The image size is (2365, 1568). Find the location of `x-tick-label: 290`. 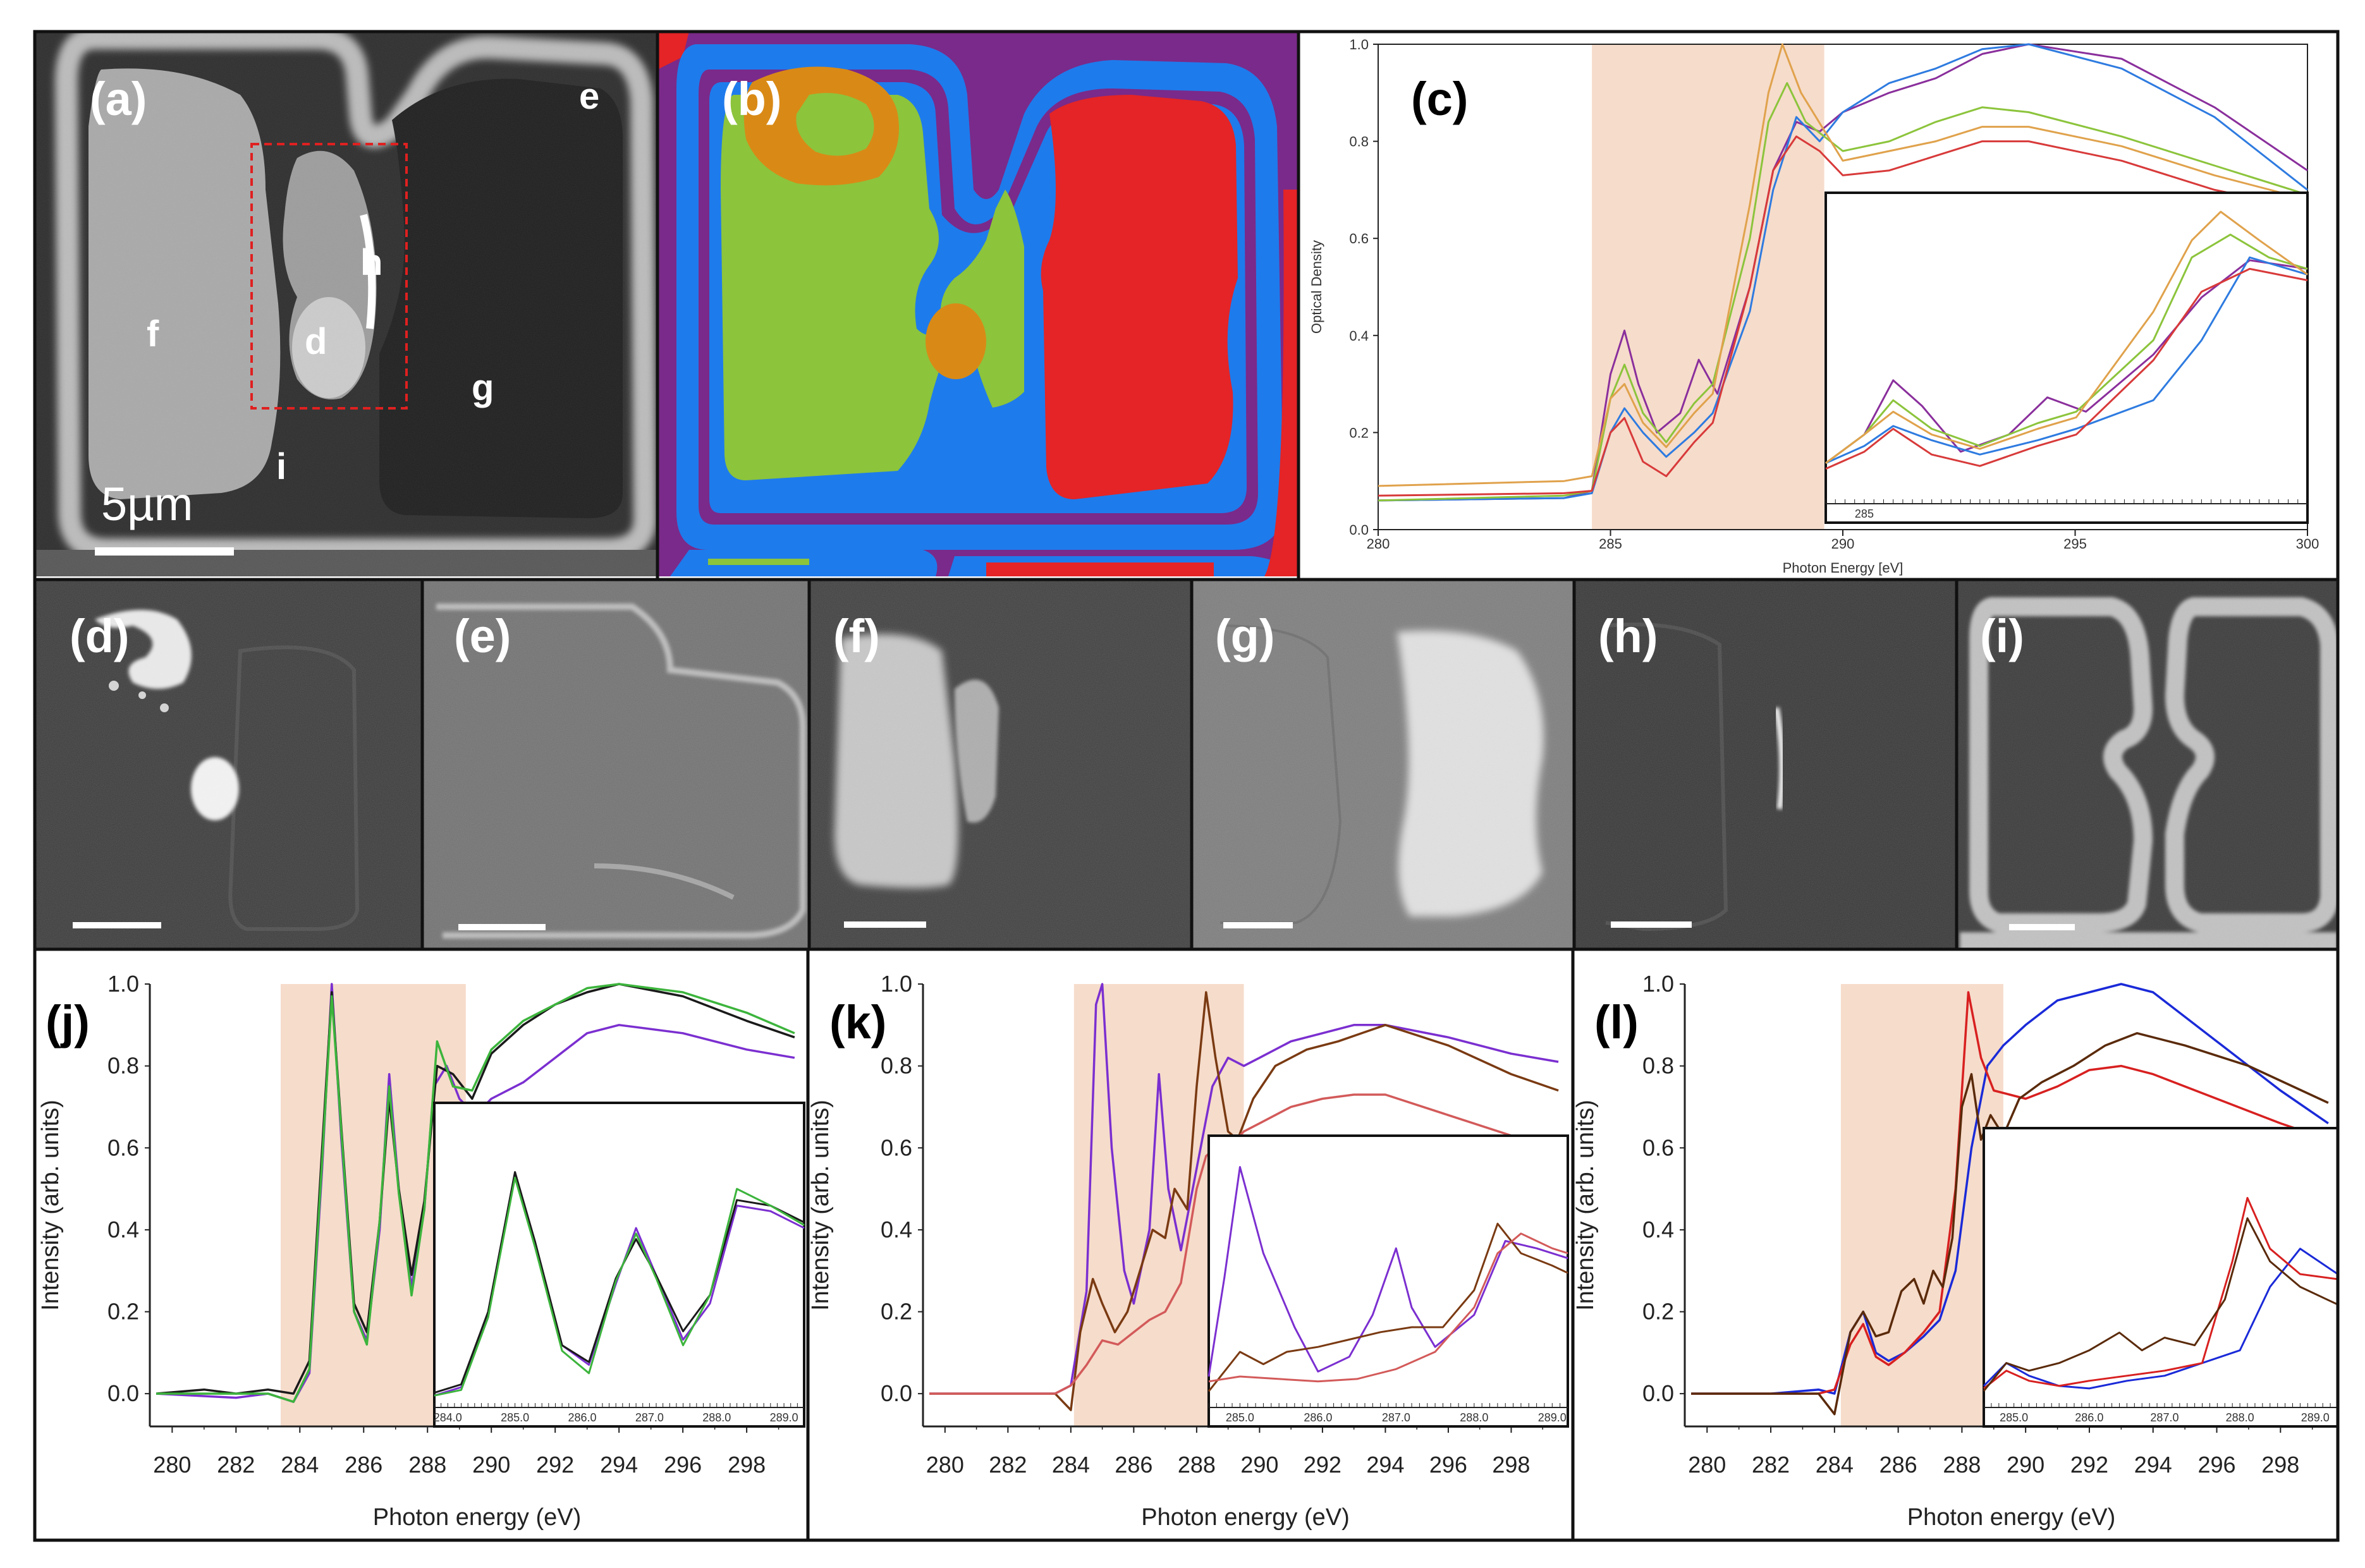

x-tick-label: 290 is located at coordinates (491, 1465).